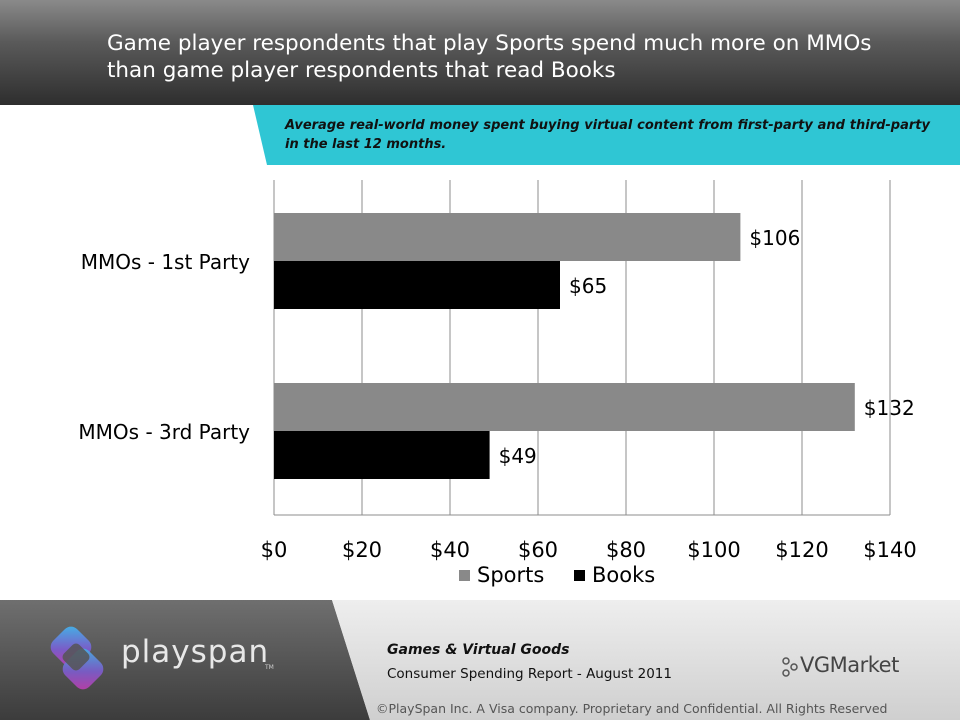 This screenshot has height=720, width=960. Describe the element at coordinates (889, 408) in the screenshot. I see `data-label: $132` at that location.